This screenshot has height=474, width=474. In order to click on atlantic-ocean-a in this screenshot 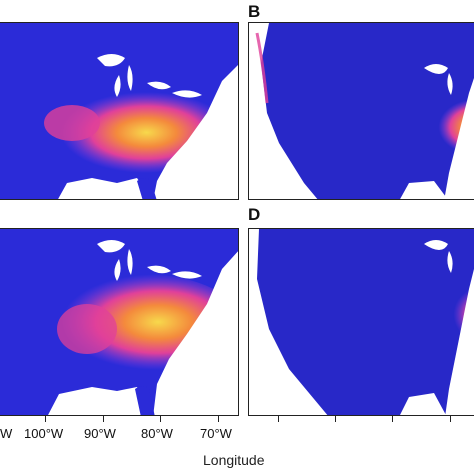, I will do `click(195, 132)`.